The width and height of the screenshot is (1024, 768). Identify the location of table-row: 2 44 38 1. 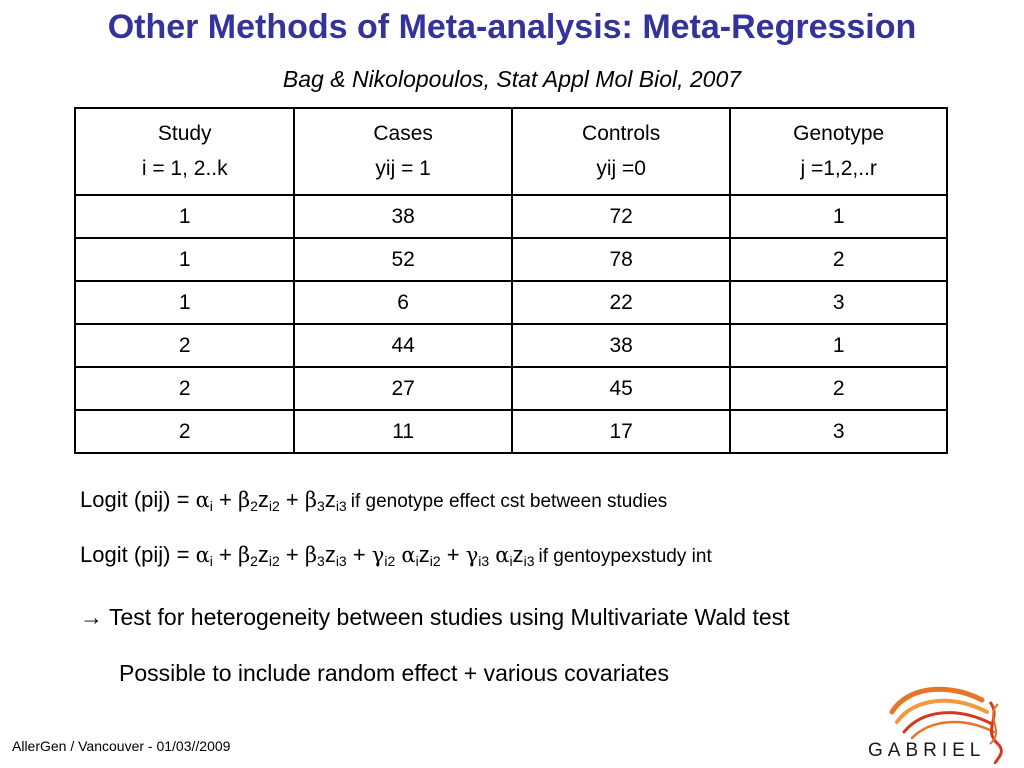
(510, 345).